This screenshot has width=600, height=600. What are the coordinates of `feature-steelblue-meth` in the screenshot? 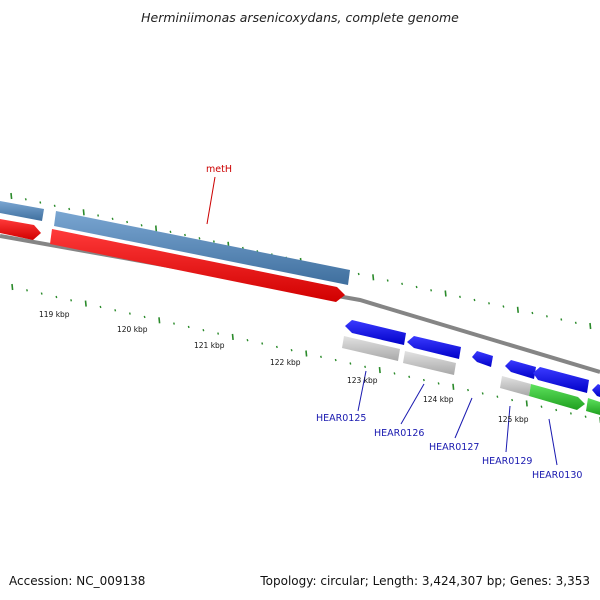 It's located at (202, 248).